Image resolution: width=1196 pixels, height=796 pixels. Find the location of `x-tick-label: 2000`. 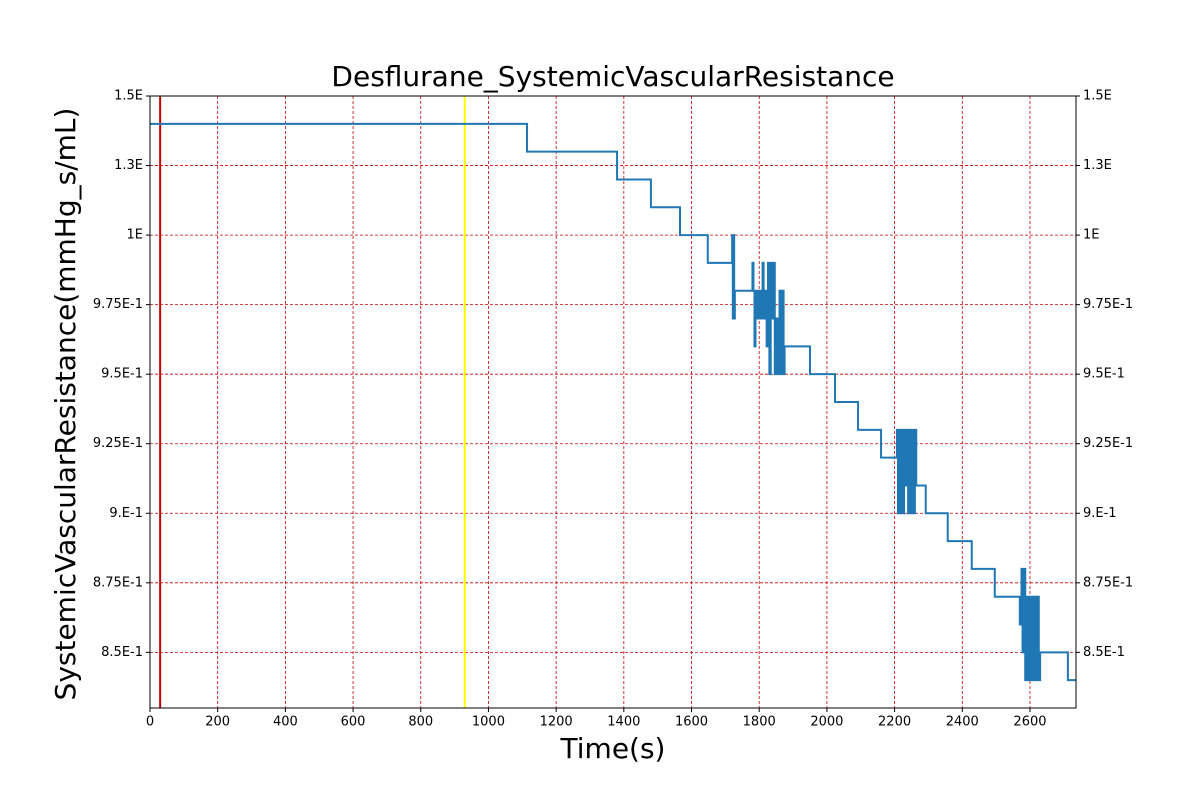

x-tick-label: 2000 is located at coordinates (826, 722).